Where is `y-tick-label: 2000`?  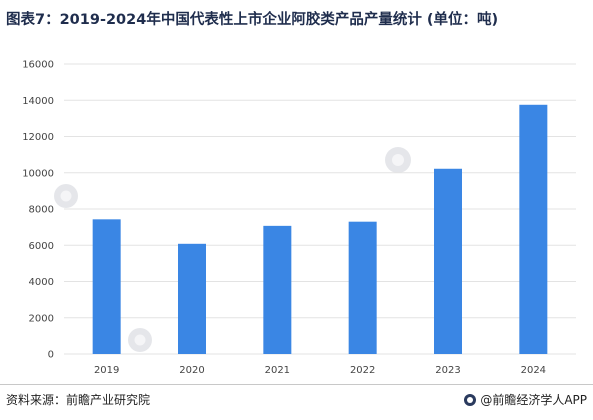 y-tick-label: 2000 is located at coordinates (41, 318).